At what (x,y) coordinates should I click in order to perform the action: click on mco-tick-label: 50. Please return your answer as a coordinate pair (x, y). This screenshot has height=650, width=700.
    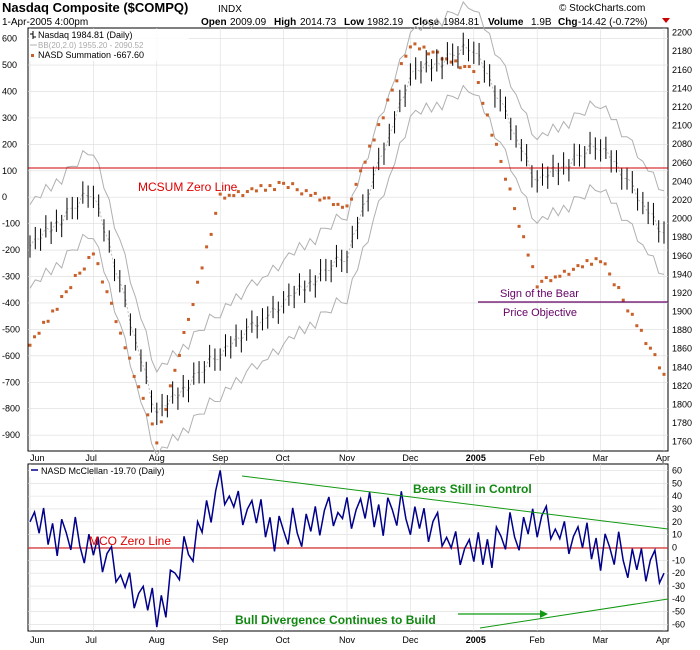
    Looking at the image, I should click on (677, 483).